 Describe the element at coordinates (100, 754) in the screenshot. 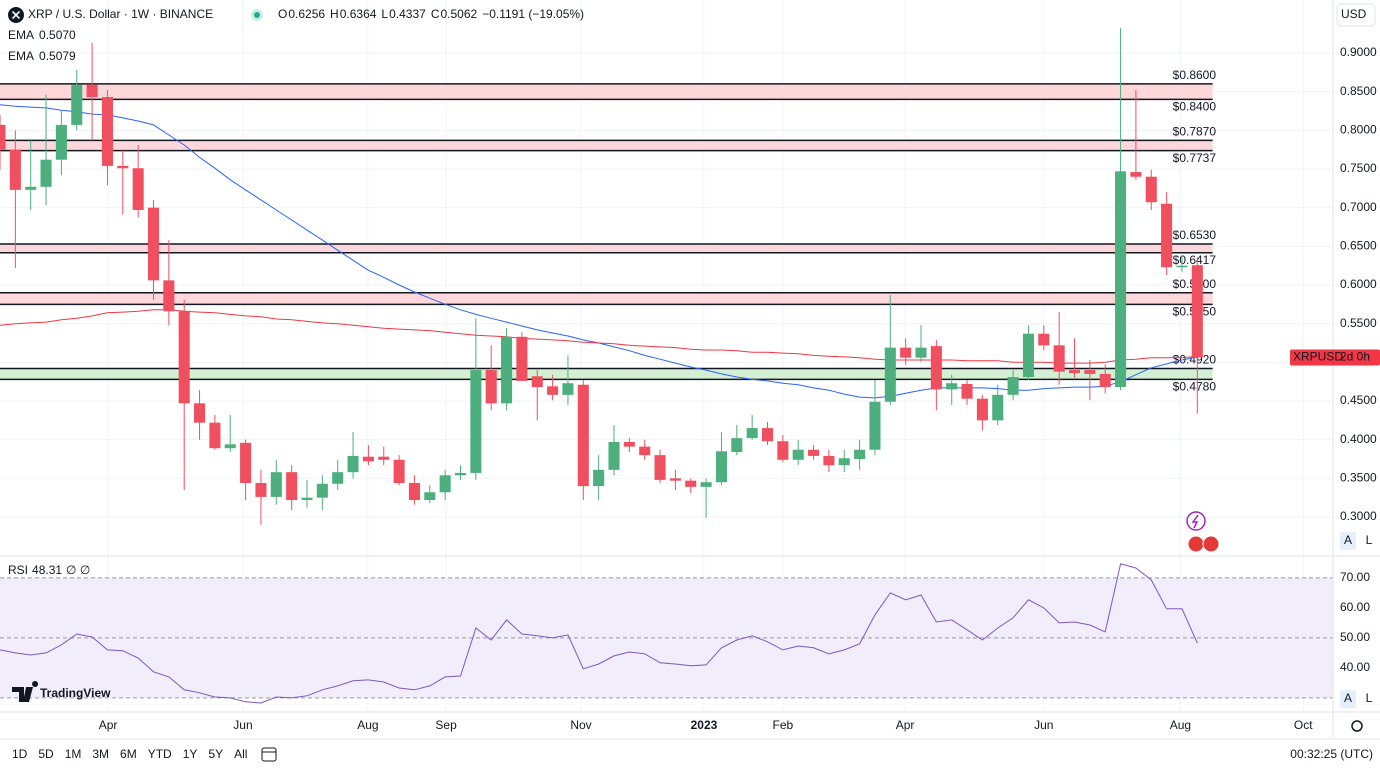

I see `range-button: 3M` at that location.